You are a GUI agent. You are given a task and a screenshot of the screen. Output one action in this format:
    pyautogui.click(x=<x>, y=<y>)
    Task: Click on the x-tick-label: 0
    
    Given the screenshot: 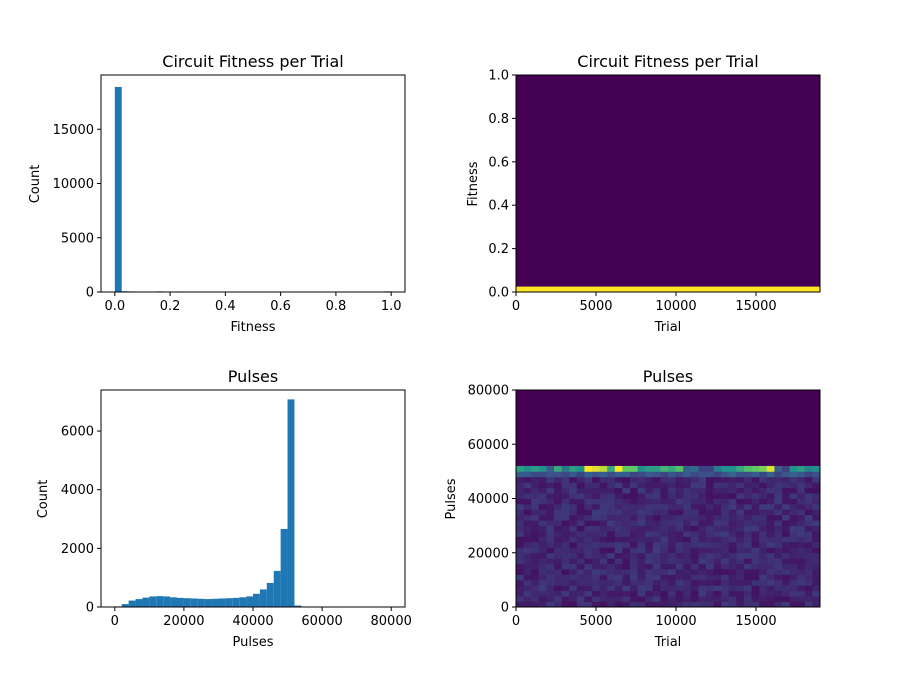 What is the action you would take?
    pyautogui.click(x=516, y=306)
    